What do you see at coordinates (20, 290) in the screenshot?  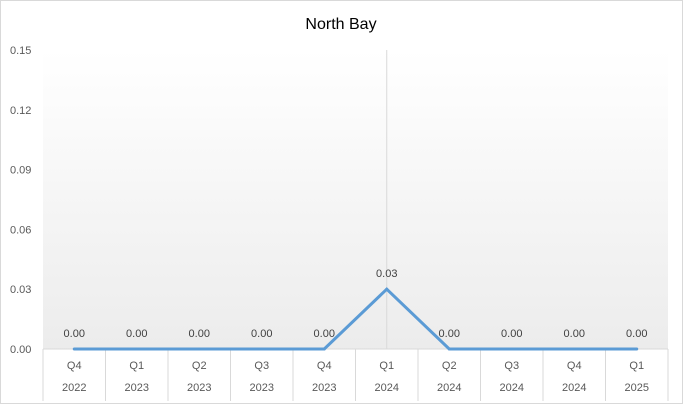 I see `y-tick-label: 0.03` at bounding box center [20, 290].